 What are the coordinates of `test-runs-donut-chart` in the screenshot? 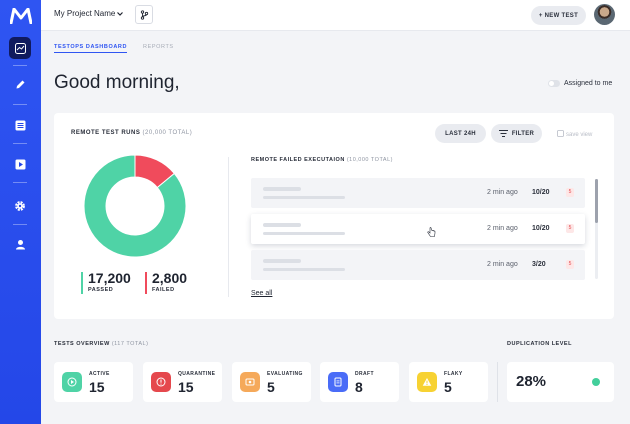 It's located at (135, 206).